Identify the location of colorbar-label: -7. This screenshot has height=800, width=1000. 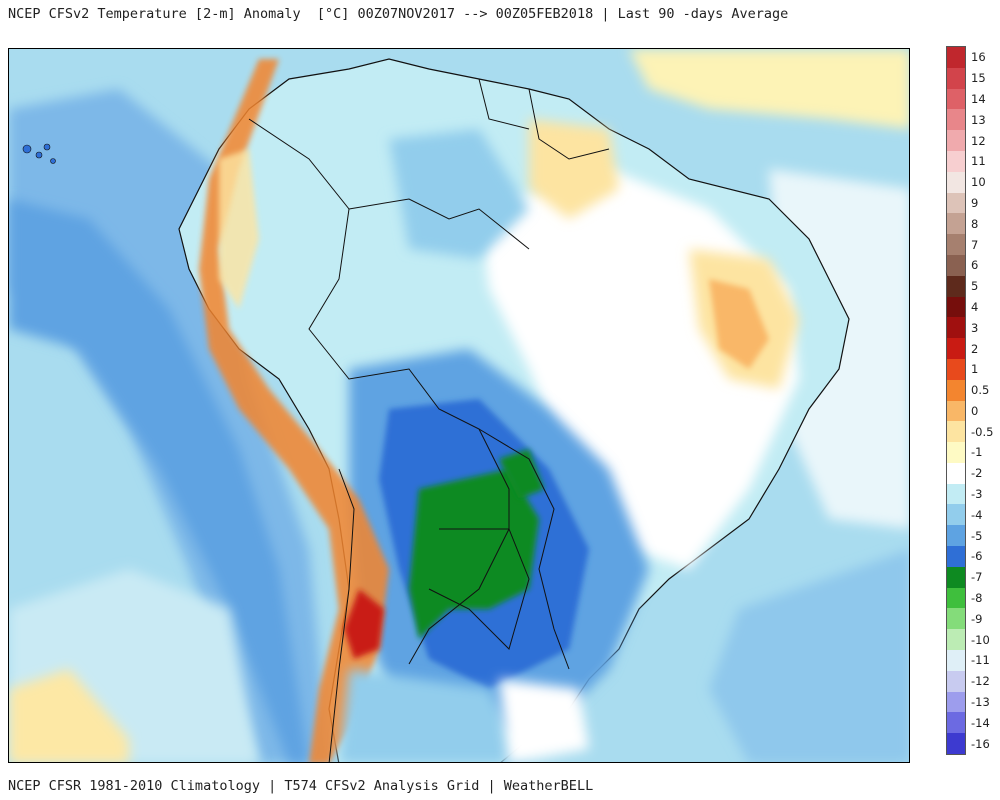
(977, 577).